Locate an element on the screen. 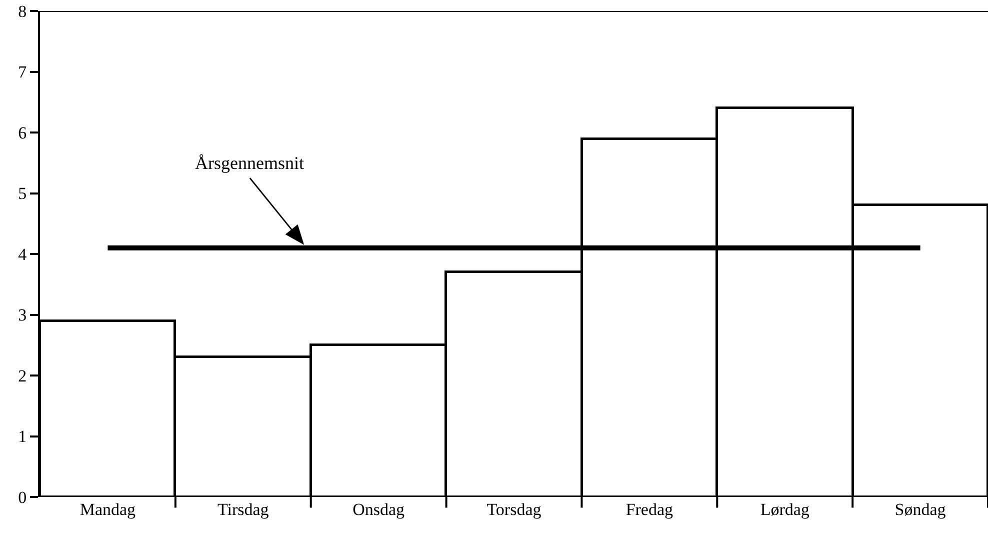 This screenshot has width=988, height=554. y-tick-label: 3 is located at coordinates (22, 315).